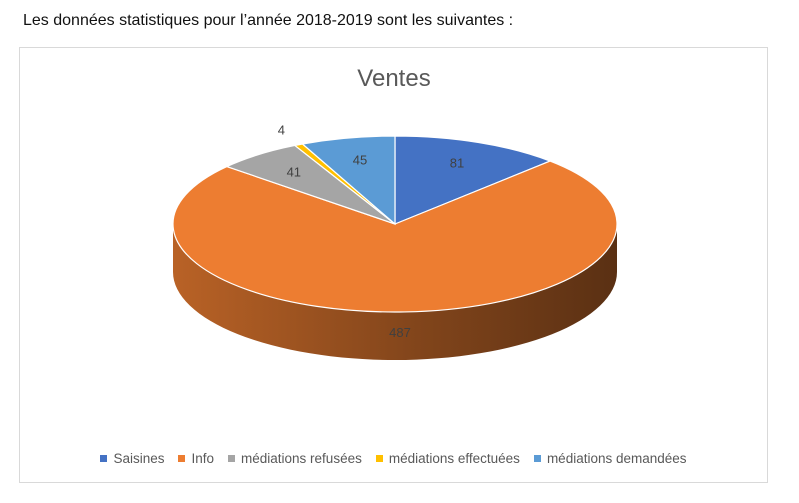 The image size is (799, 503). I want to click on legend-label: médiations effectuées, so click(454, 458).